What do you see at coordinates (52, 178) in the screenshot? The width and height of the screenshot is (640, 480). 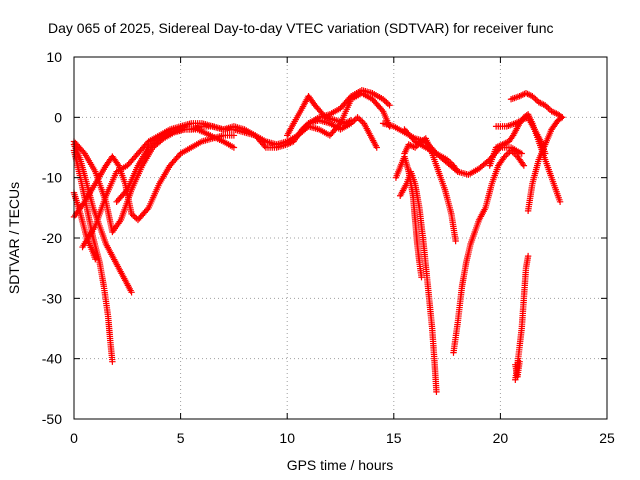 I see `y-tick-label: -10` at bounding box center [52, 178].